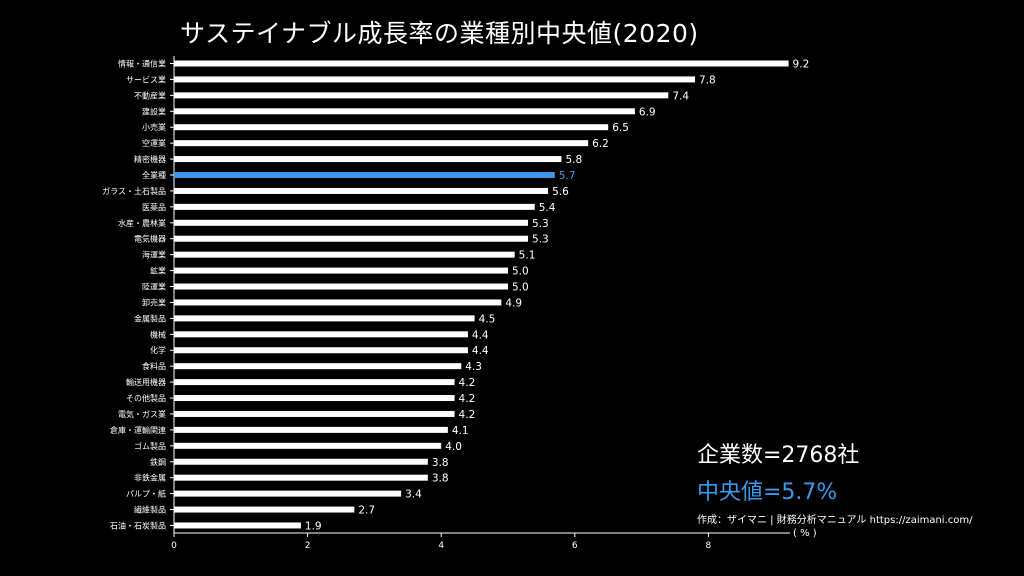  What do you see at coordinates (308, 546) in the screenshot?
I see `x-tick-label: 2` at bounding box center [308, 546].